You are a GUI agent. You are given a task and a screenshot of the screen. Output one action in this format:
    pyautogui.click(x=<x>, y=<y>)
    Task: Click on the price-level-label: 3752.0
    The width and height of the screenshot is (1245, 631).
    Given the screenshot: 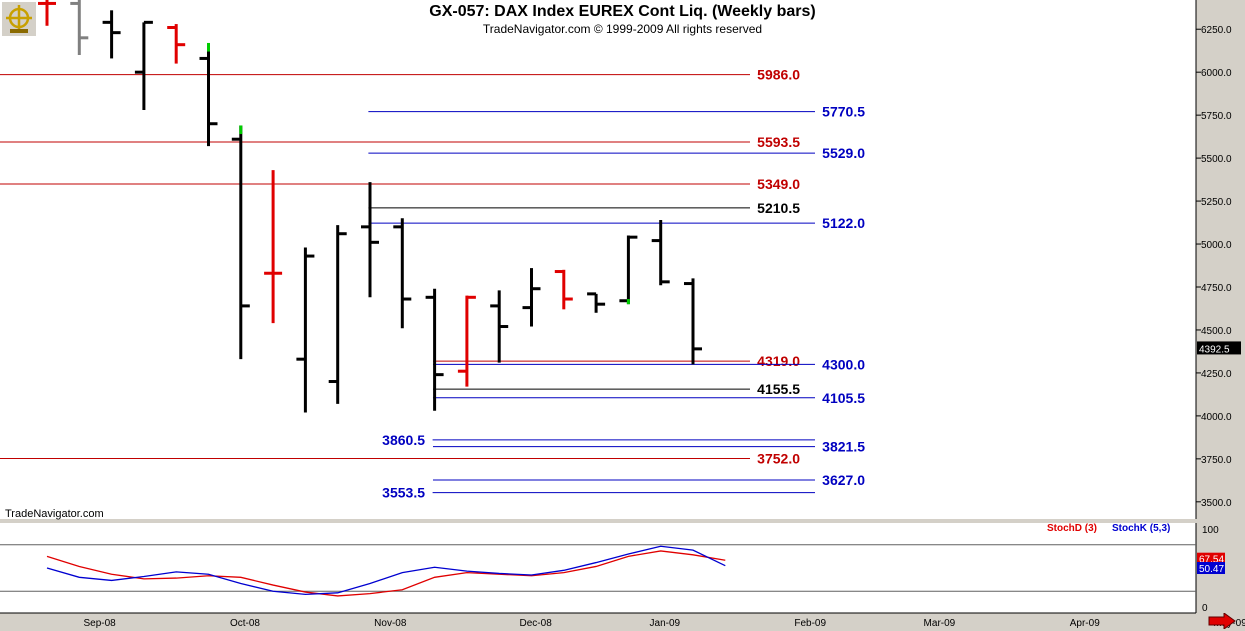 What is the action you would take?
    pyautogui.click(x=778, y=459)
    